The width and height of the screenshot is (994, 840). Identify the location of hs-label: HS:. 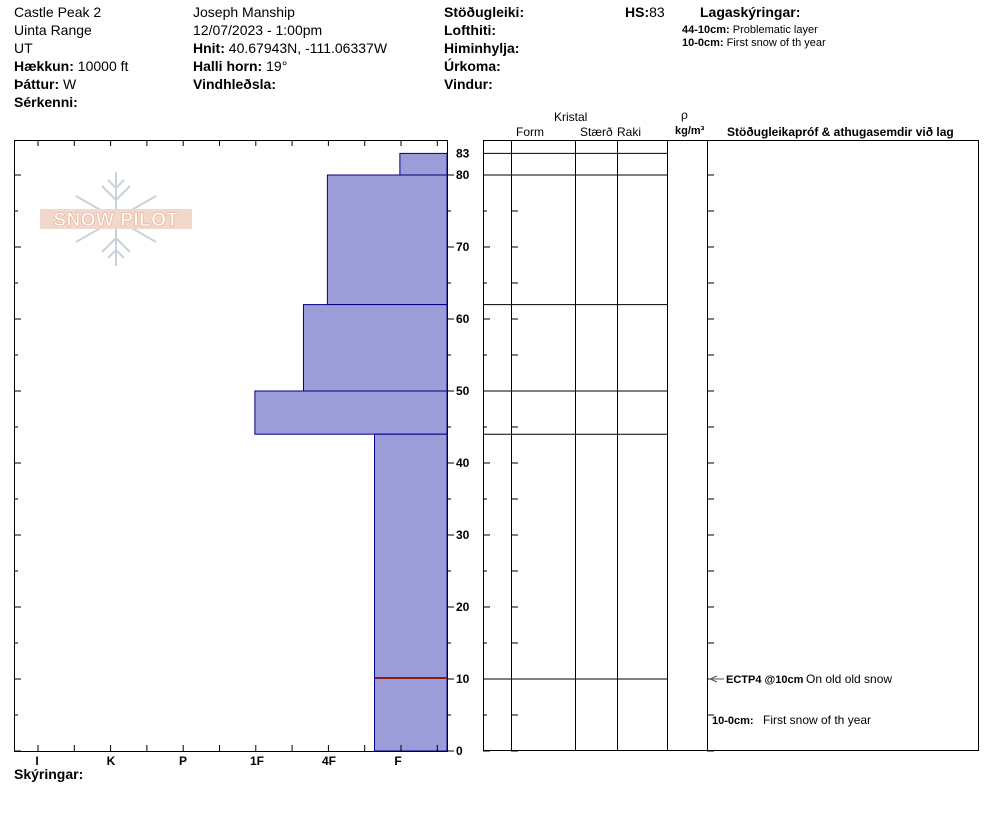
(637, 12).